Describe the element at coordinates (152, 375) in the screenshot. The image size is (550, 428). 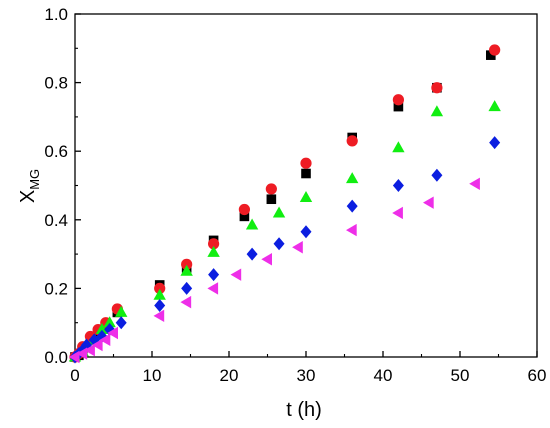
I see `x-tick-label: 10` at that location.